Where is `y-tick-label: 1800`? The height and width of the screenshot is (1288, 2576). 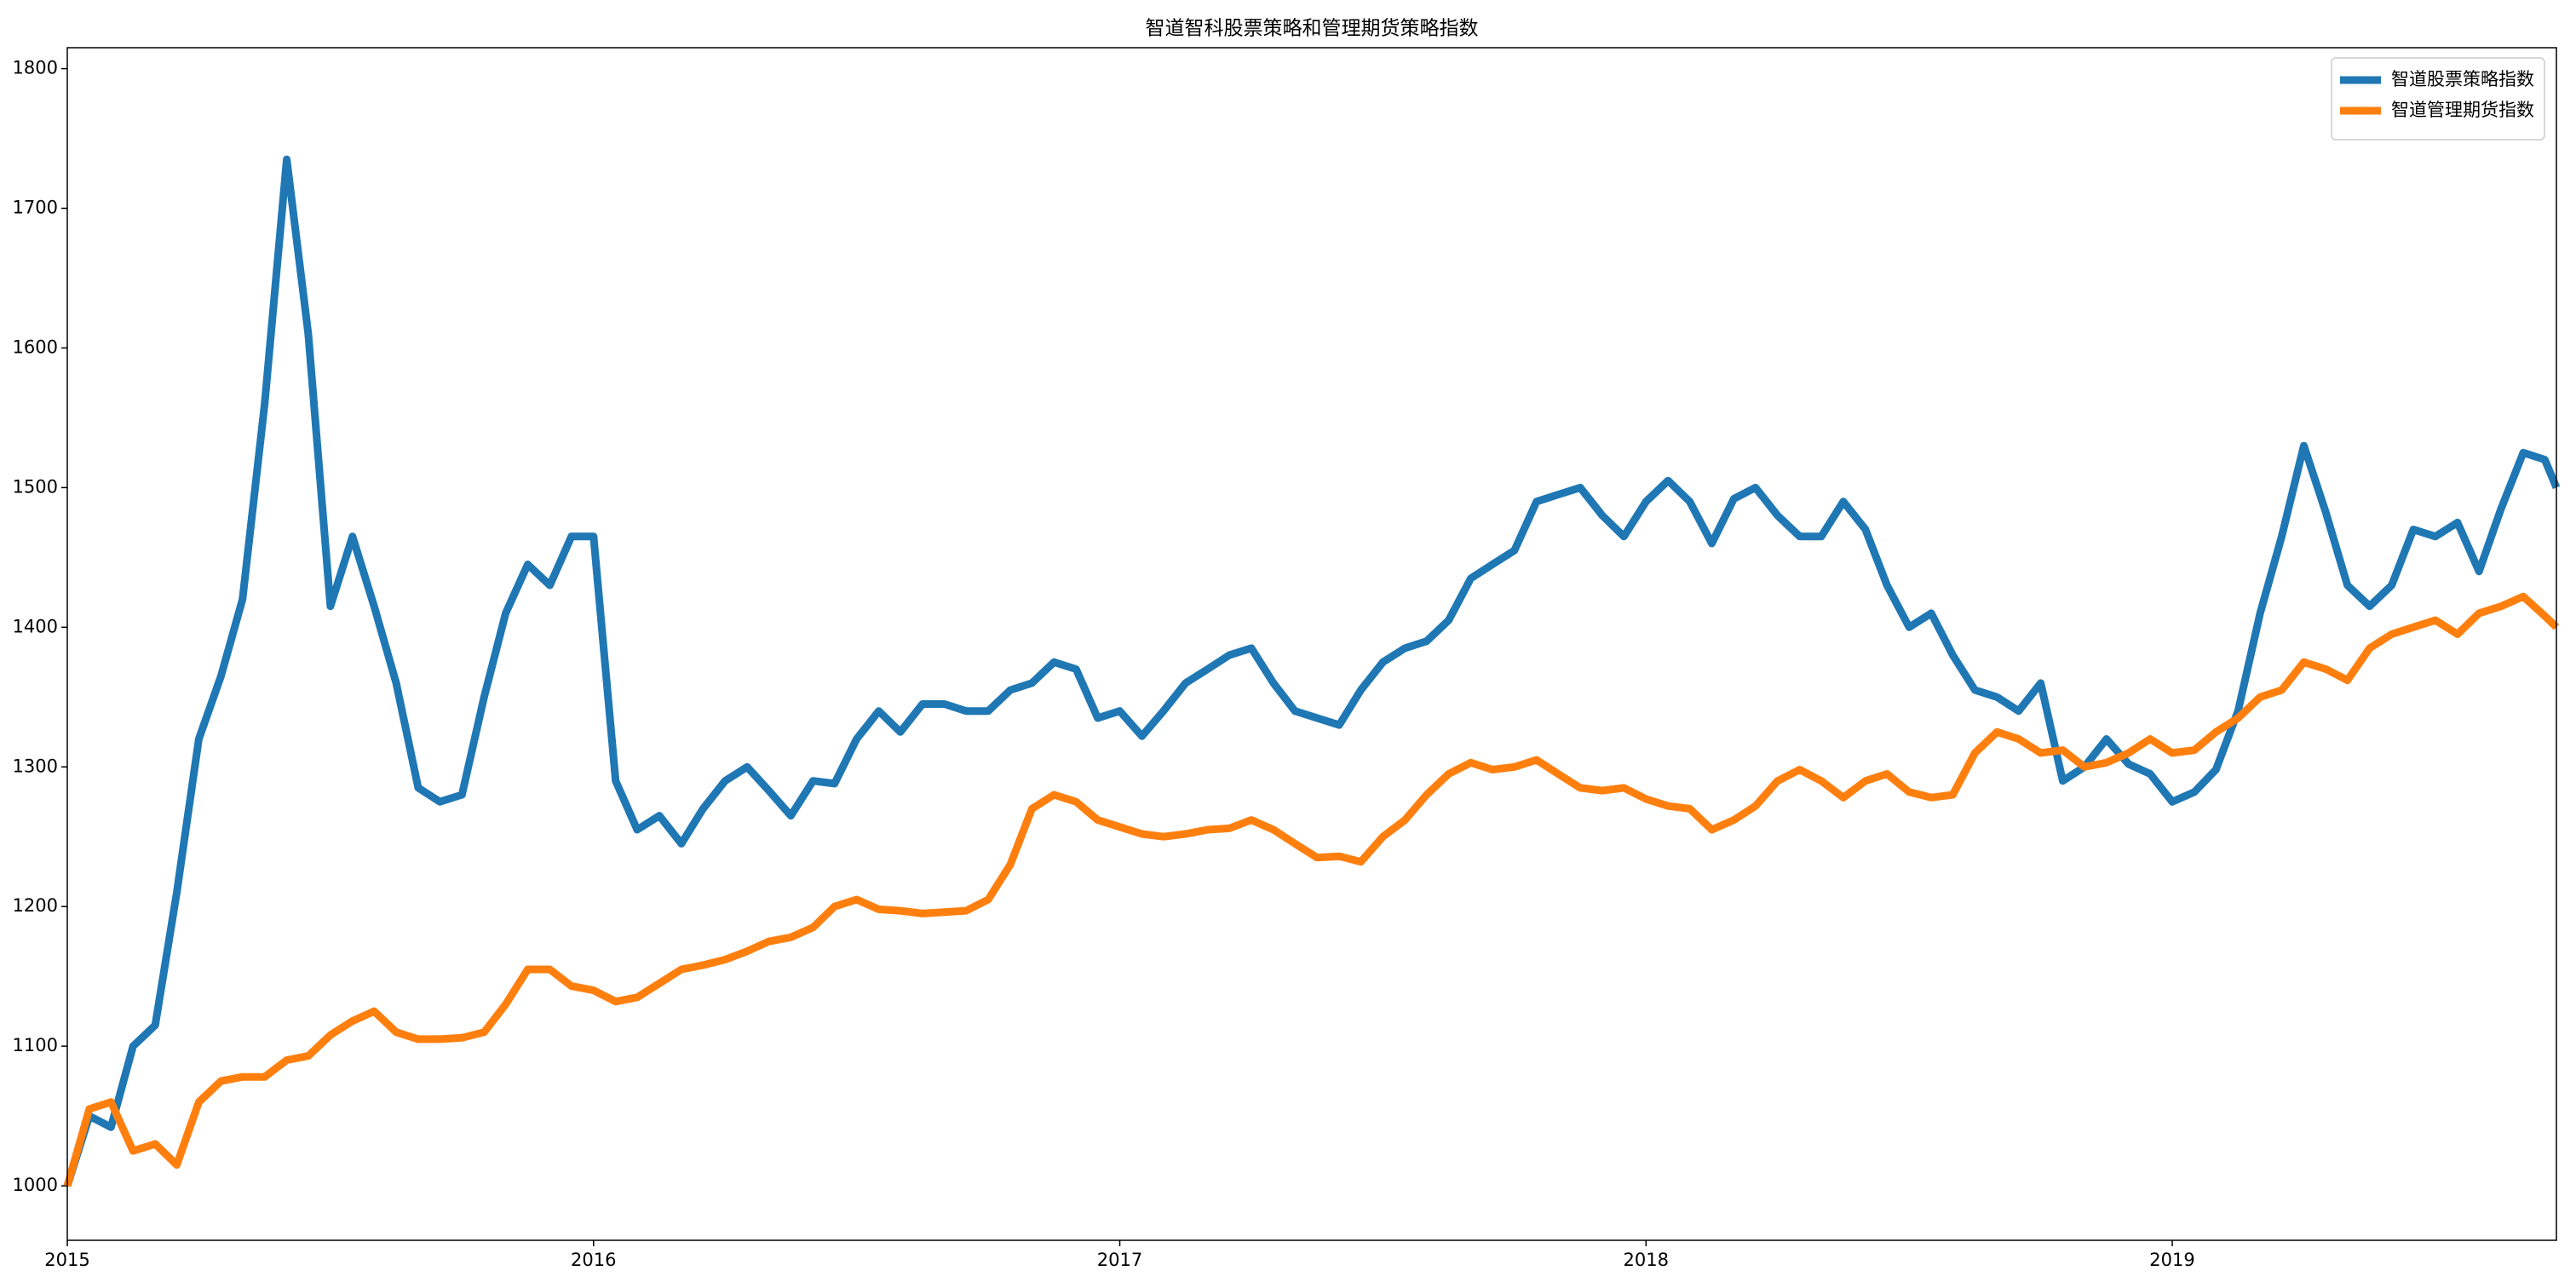
y-tick-label: 1800 is located at coordinates (36, 68).